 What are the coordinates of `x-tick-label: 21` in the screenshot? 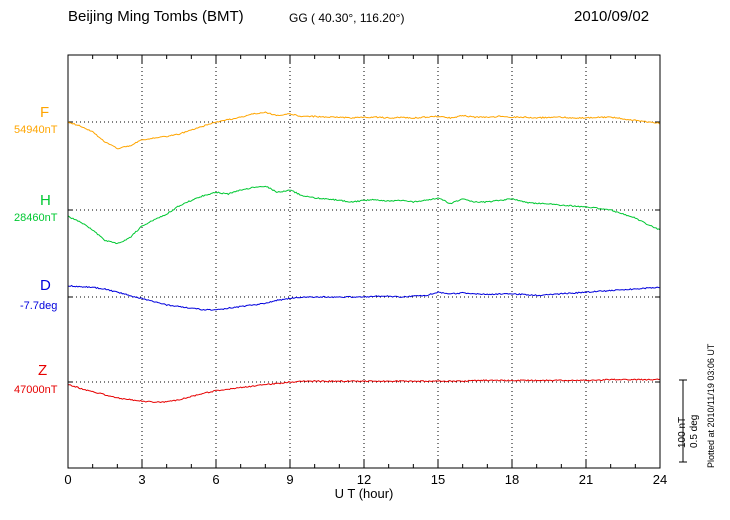 It's located at (586, 479).